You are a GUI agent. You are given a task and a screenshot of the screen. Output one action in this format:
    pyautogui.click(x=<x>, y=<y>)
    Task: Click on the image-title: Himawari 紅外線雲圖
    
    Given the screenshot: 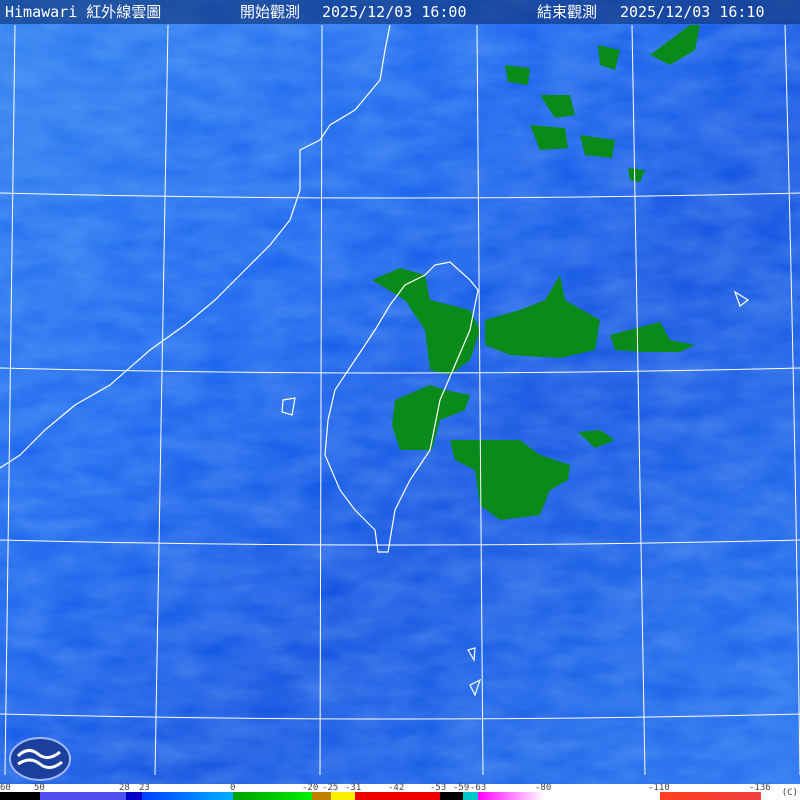 What is the action you would take?
    pyautogui.click(x=83, y=12)
    